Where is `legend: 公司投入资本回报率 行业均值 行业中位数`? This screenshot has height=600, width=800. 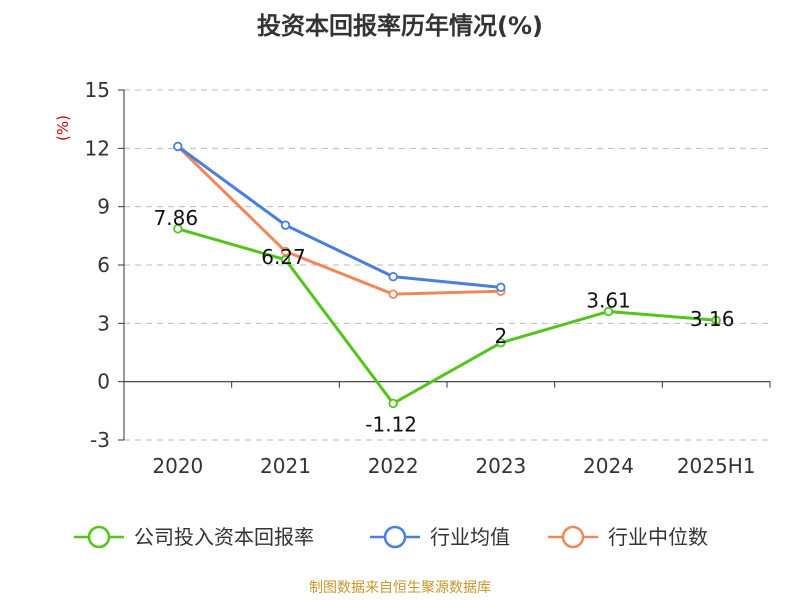 legend: 公司投入资本回报率 行业均值 行业中位数 is located at coordinates (391, 537).